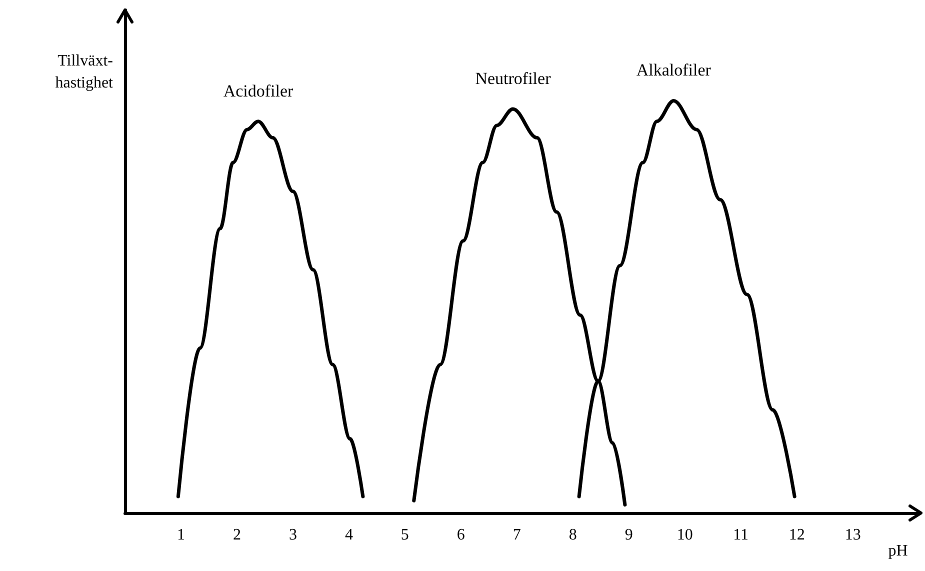  I want to click on series-label: Acidofiler, so click(258, 90).